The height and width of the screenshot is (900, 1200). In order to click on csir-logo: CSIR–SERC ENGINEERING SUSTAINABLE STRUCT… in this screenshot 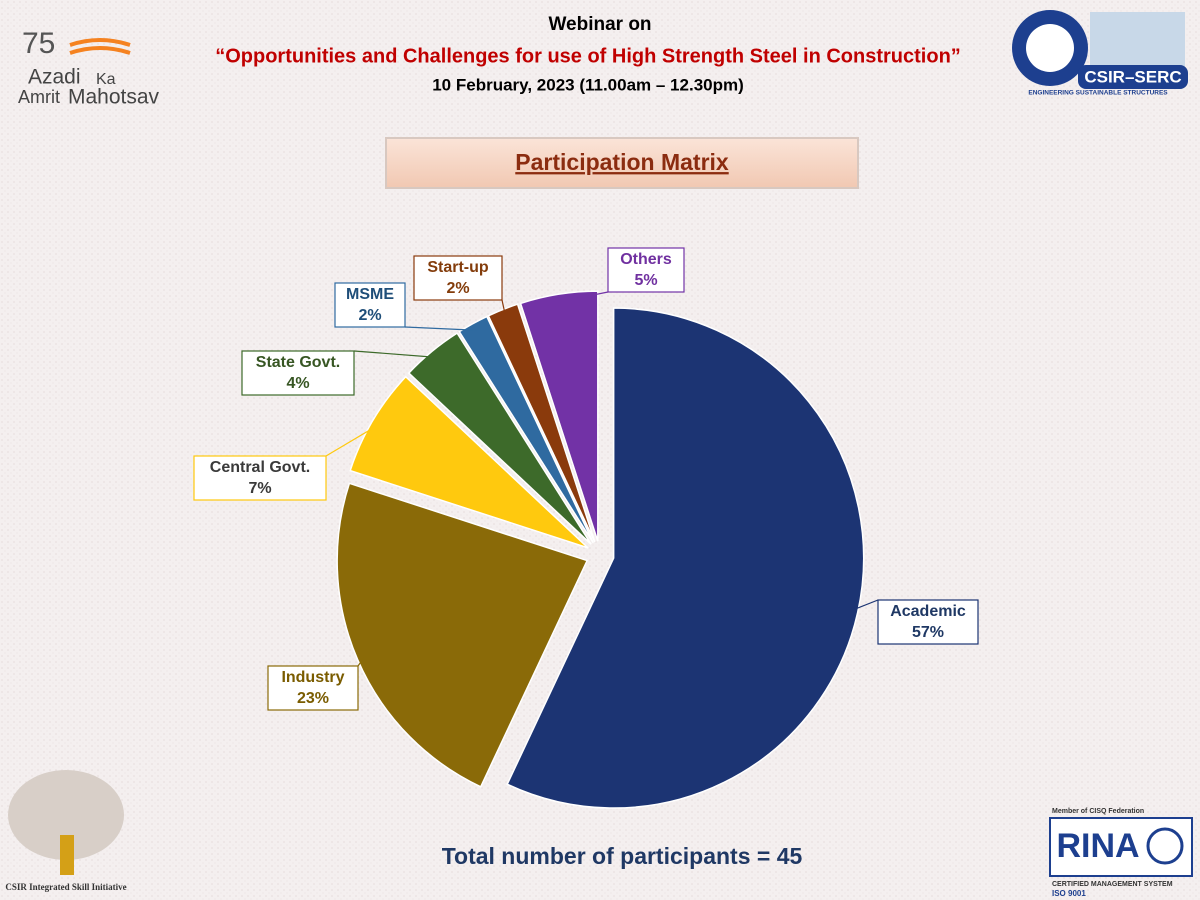, I will do `click(1100, 53)`.